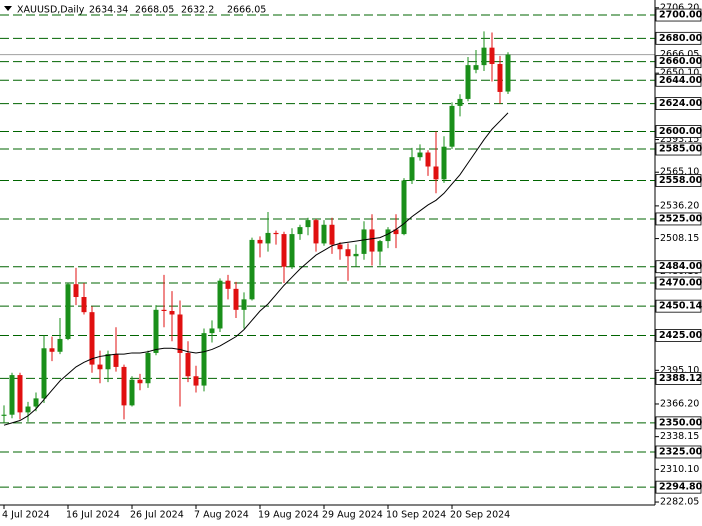 The image size is (702, 526). Describe the element at coordinates (416, 515) in the screenshot. I see `x-tick-label: 10 Sep 2024` at that location.